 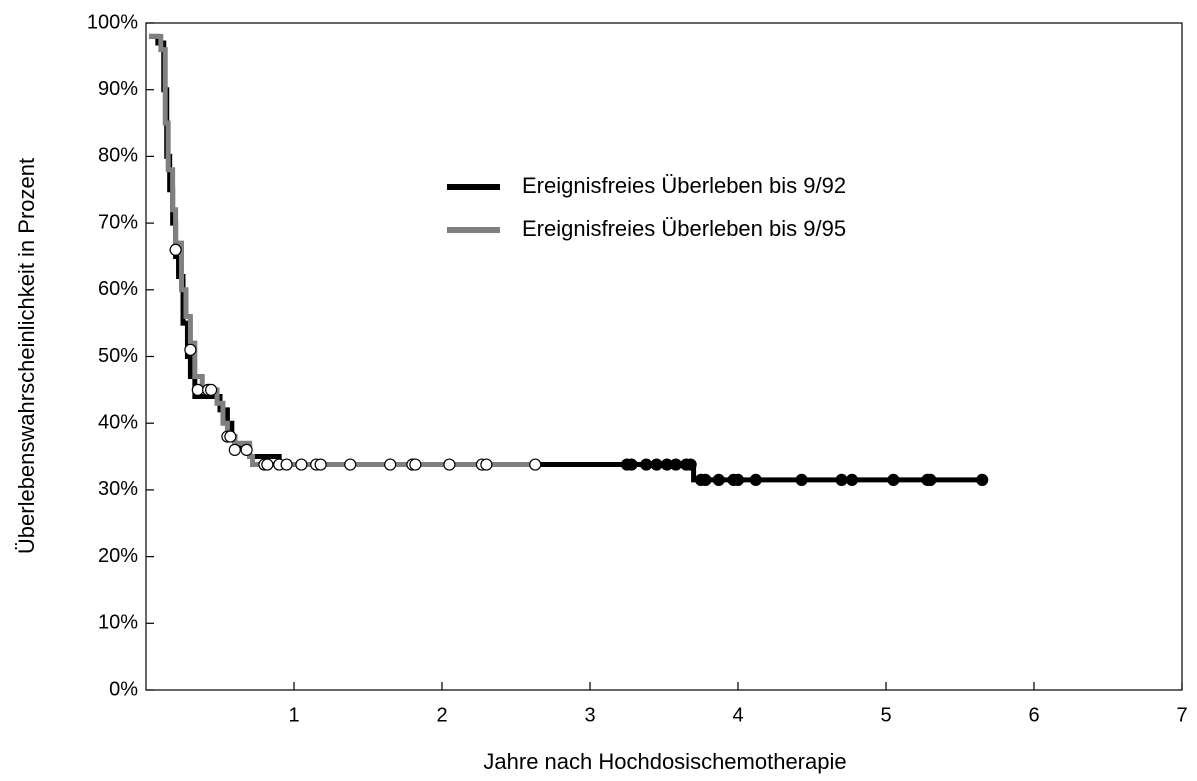 What do you see at coordinates (737, 715) in the screenshot?
I see `x-tick-label: 4` at bounding box center [737, 715].